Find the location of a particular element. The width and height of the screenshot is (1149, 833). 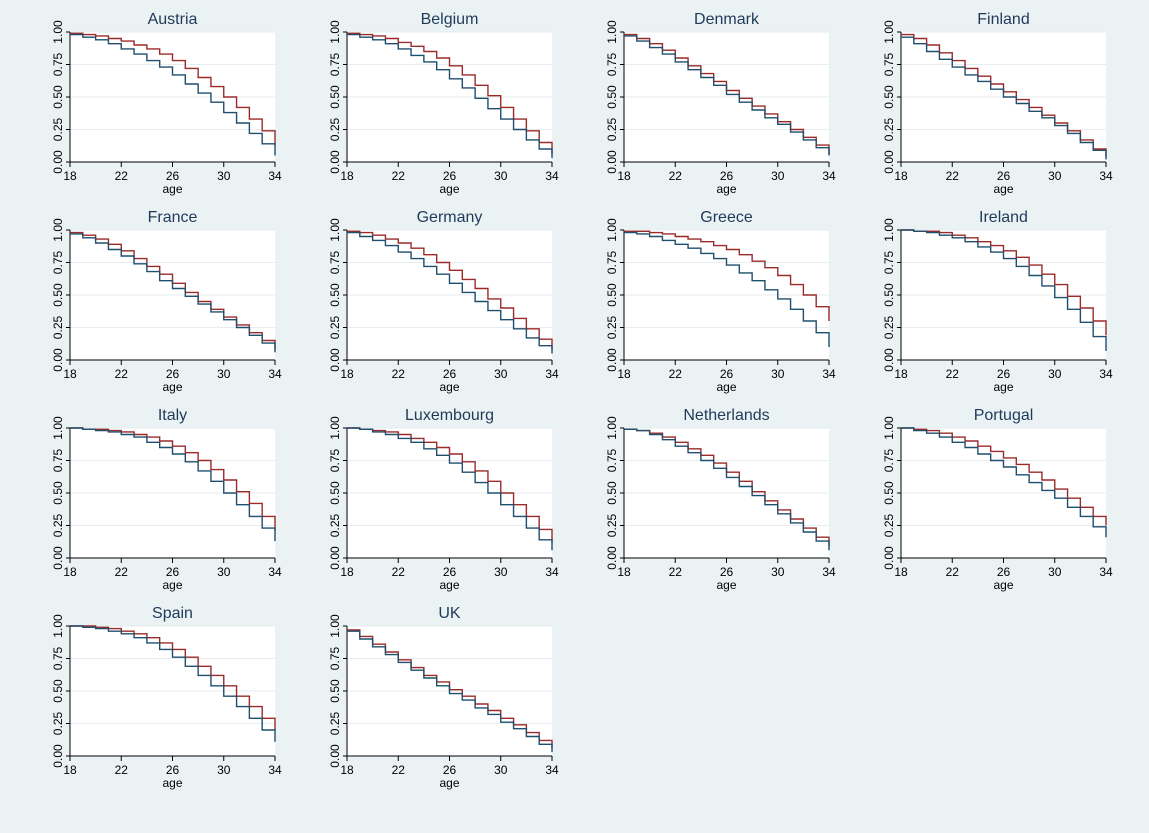

panel-uk: 0.00 0.25 0.50 0.75 1.00 18 22 26 30 34 age UK is located at coordinates (443, 697).